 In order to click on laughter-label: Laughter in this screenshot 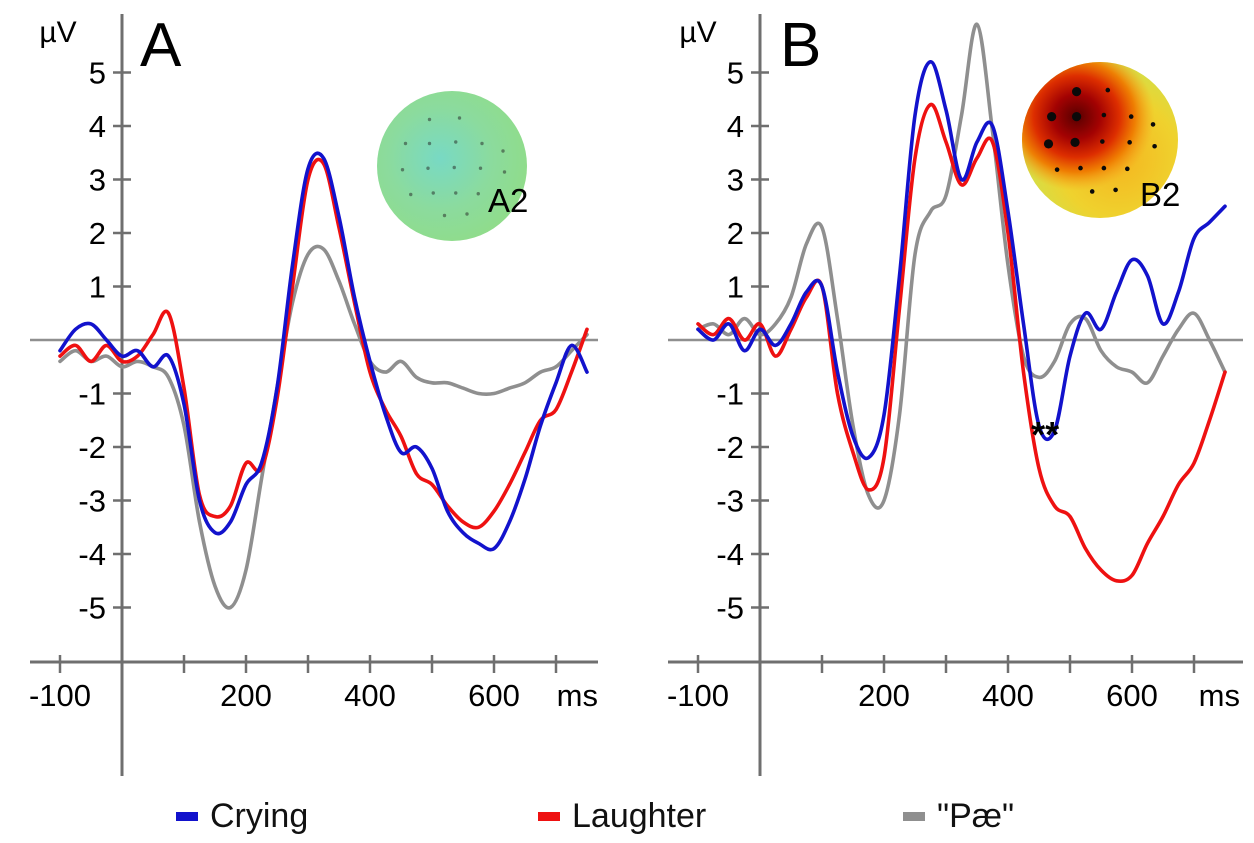, I will do `click(639, 816)`.